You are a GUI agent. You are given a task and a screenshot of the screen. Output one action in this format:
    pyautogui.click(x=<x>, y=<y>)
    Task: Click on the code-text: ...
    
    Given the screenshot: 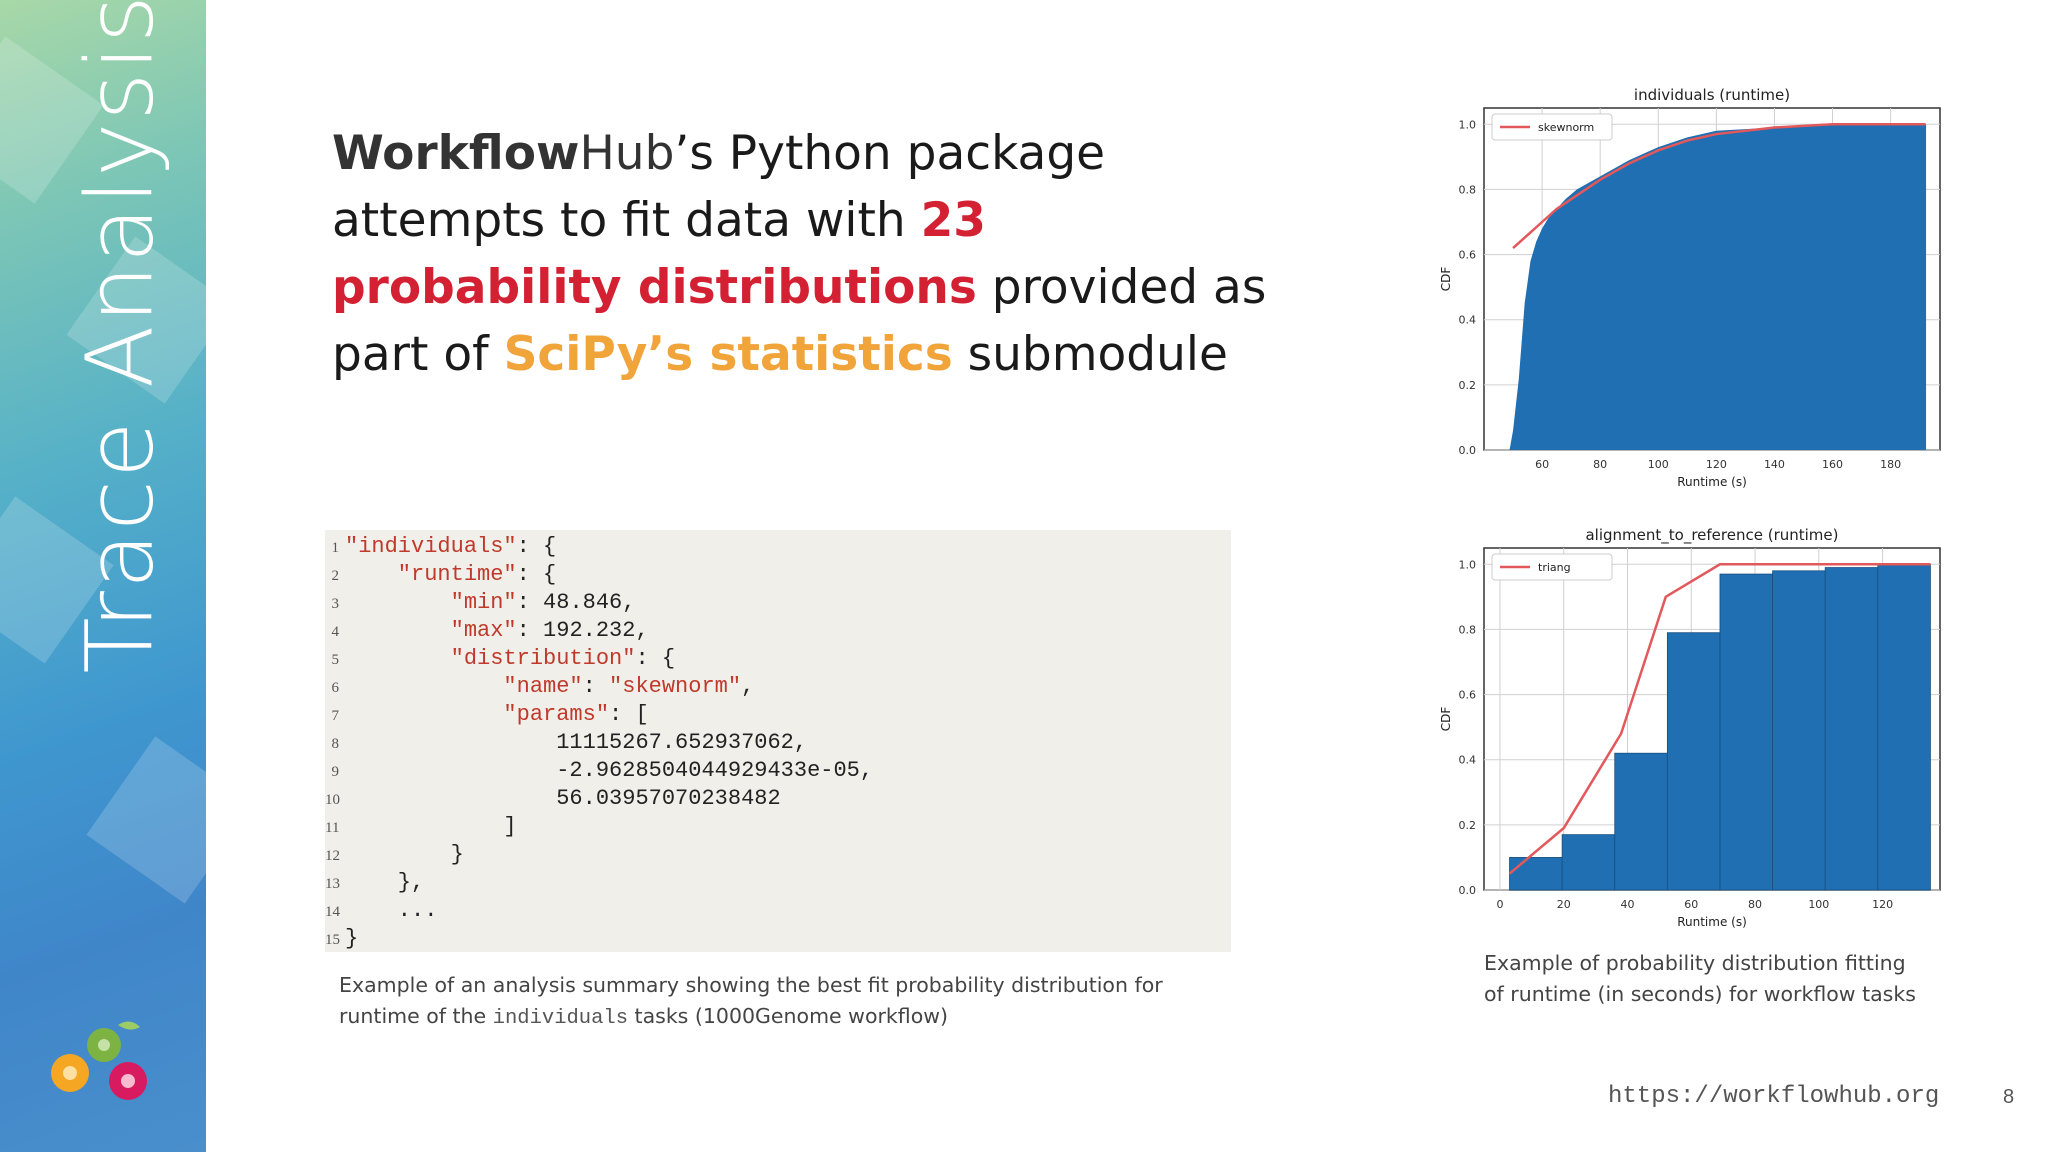 What is the action you would take?
    pyautogui.click(x=391, y=910)
    